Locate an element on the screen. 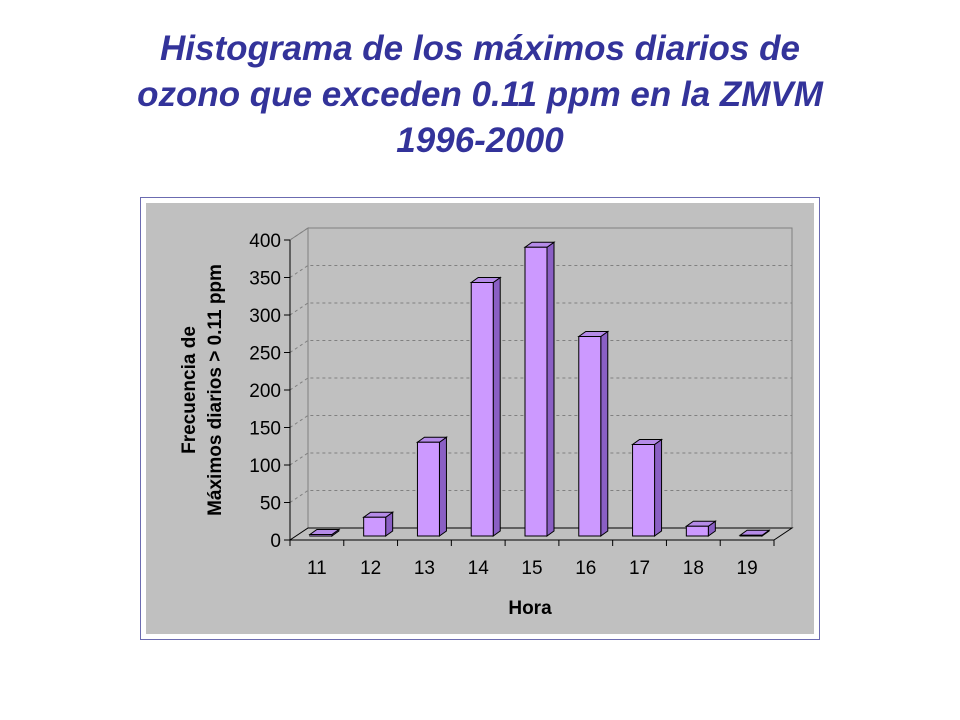 The image size is (960, 720). x-tick-label: 11 is located at coordinates (317, 568).